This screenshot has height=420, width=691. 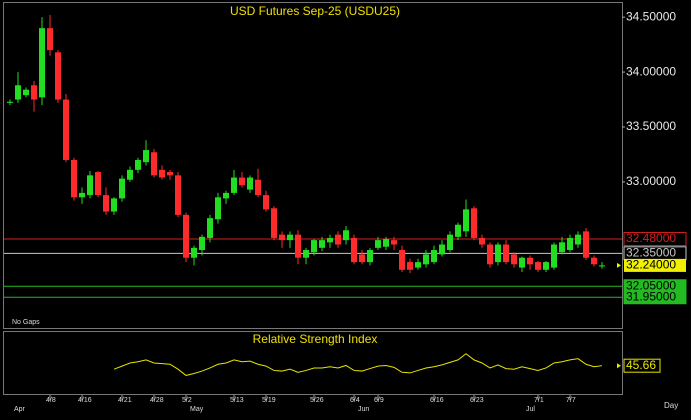 I want to click on x-unit: Day, so click(x=671, y=405).